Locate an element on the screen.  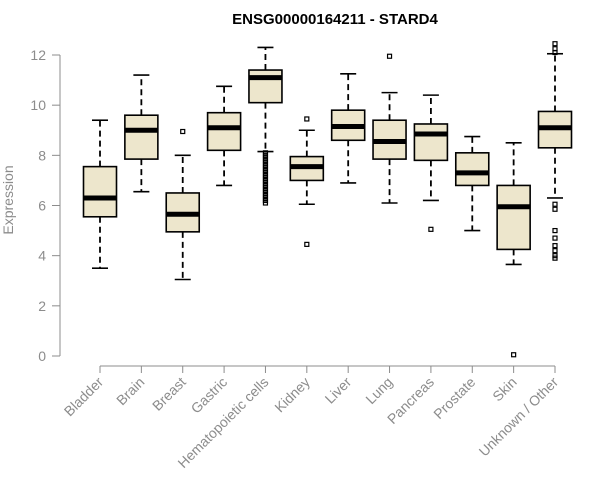
x-tick-label: Skin is located at coordinates (504, 389).